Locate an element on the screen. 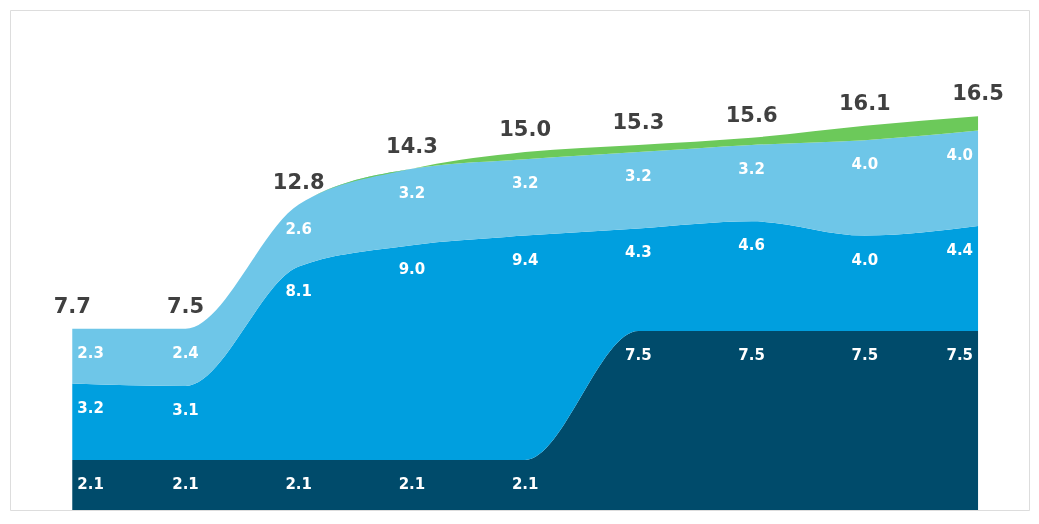 The height and width of the screenshot is (524, 1039). total-label: 14.3 is located at coordinates (412, 145).